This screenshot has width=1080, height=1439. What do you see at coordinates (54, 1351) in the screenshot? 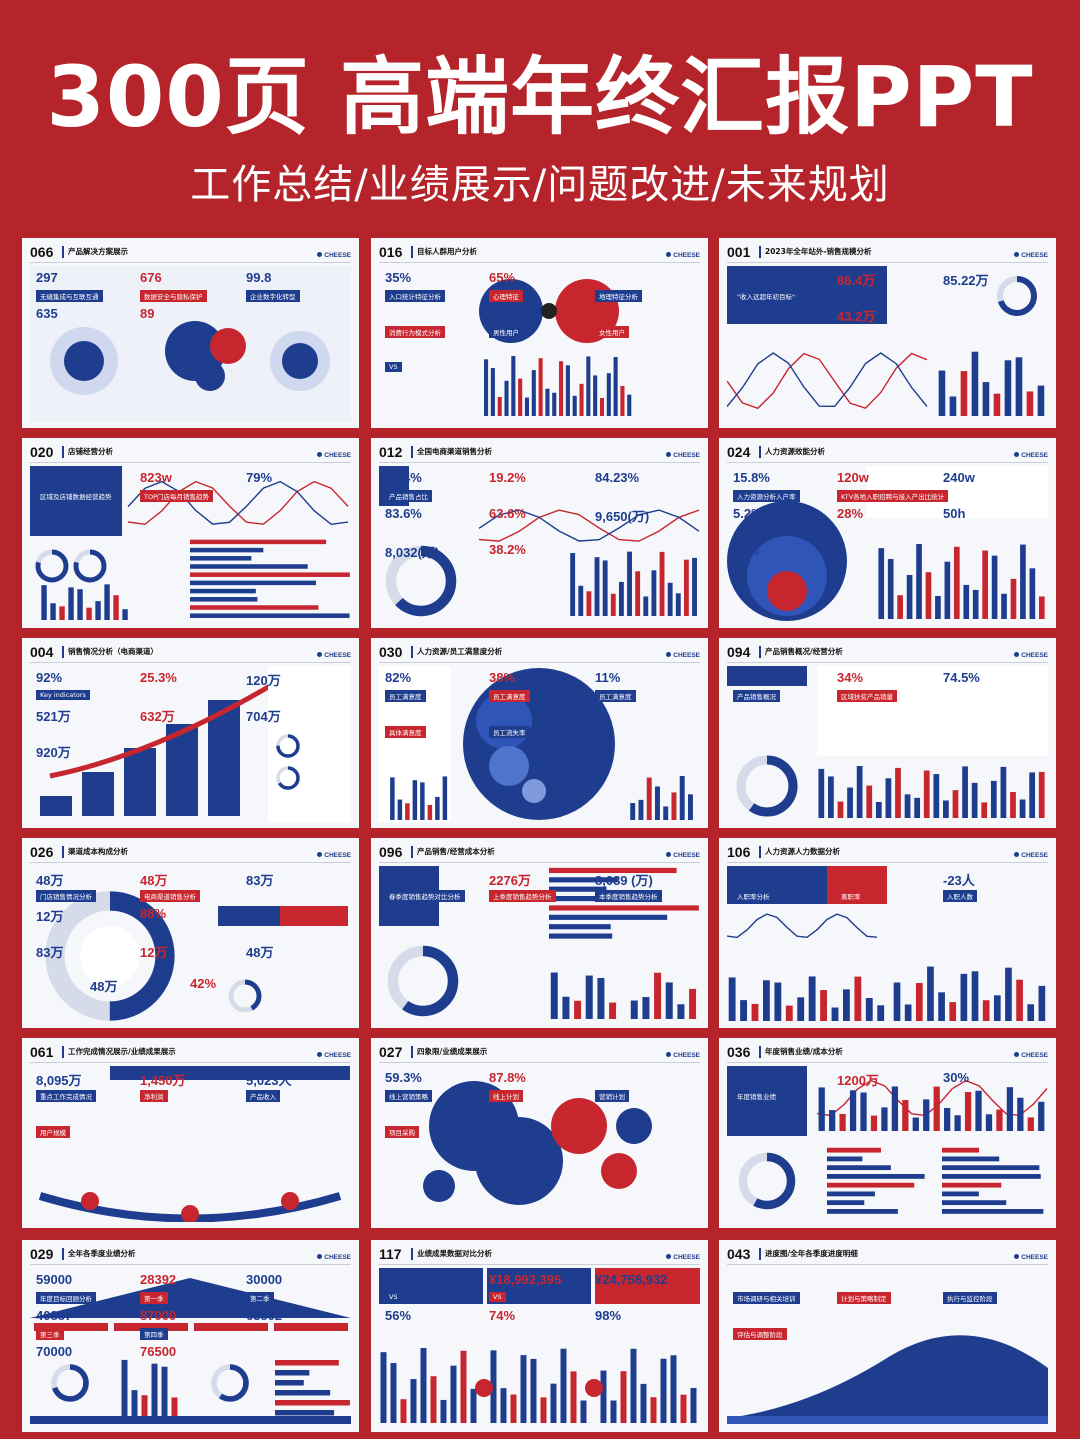
I see `stat-value: 70000` at bounding box center [54, 1351].